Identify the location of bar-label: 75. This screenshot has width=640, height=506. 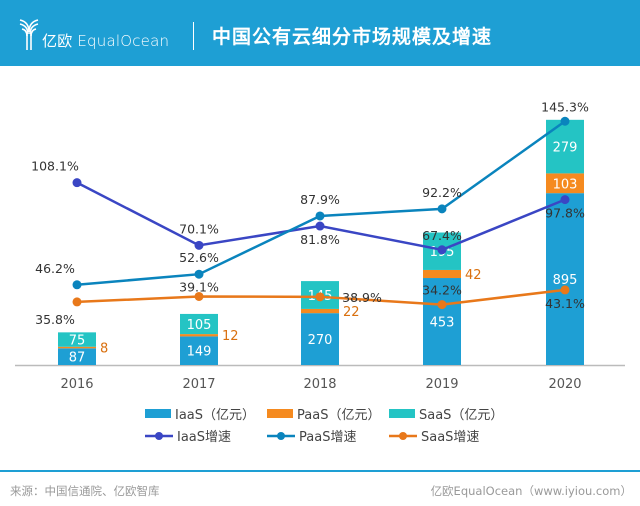
(77, 341).